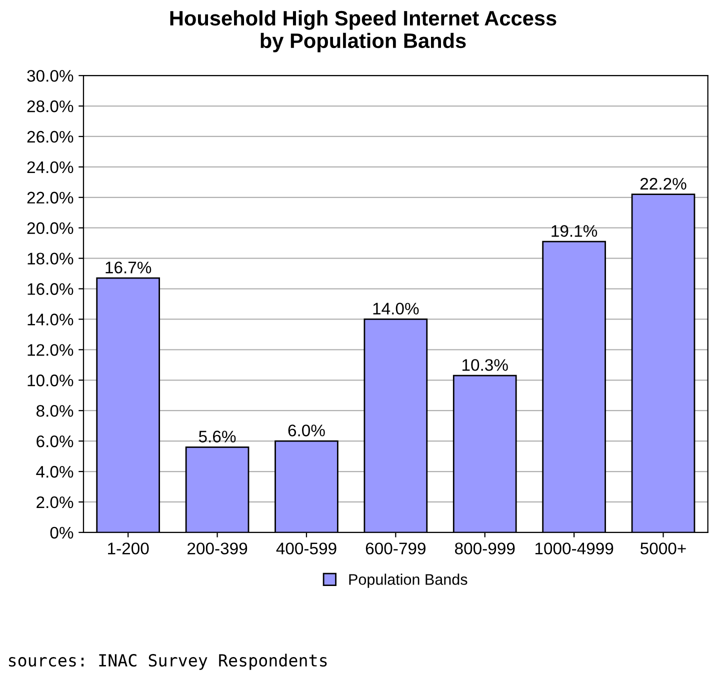 The width and height of the screenshot is (726, 687). I want to click on data-label: 14.0%, so click(396, 308).